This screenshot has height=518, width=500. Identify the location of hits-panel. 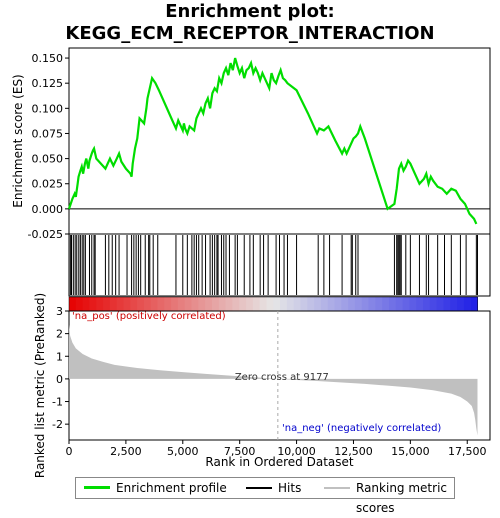
(279, 265).